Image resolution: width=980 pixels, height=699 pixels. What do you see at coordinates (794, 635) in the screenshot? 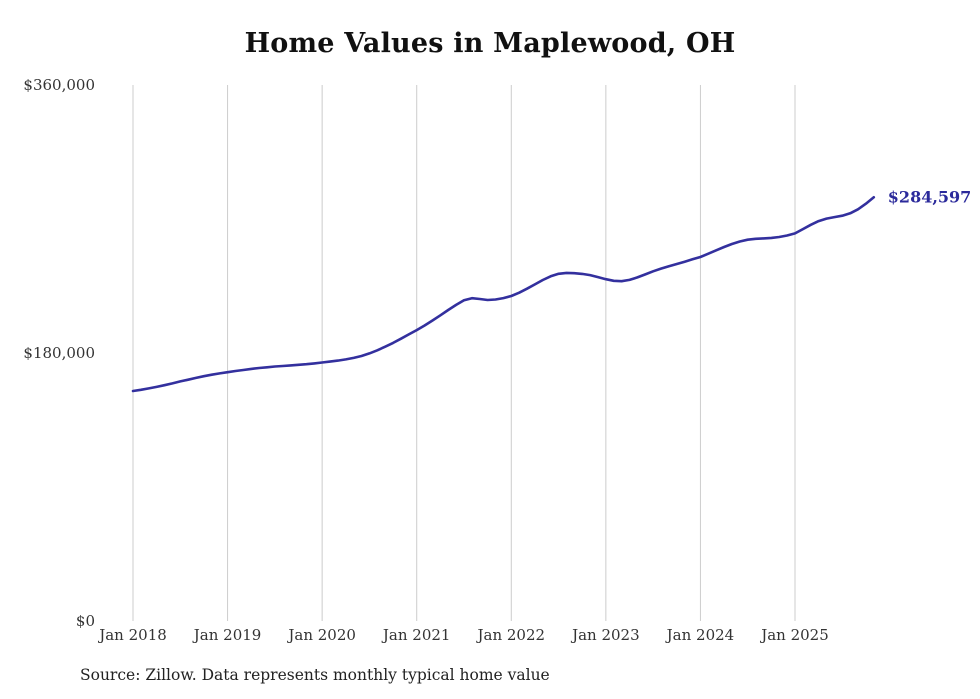
I see `x-tick-label: Jan 2025` at bounding box center [794, 635].